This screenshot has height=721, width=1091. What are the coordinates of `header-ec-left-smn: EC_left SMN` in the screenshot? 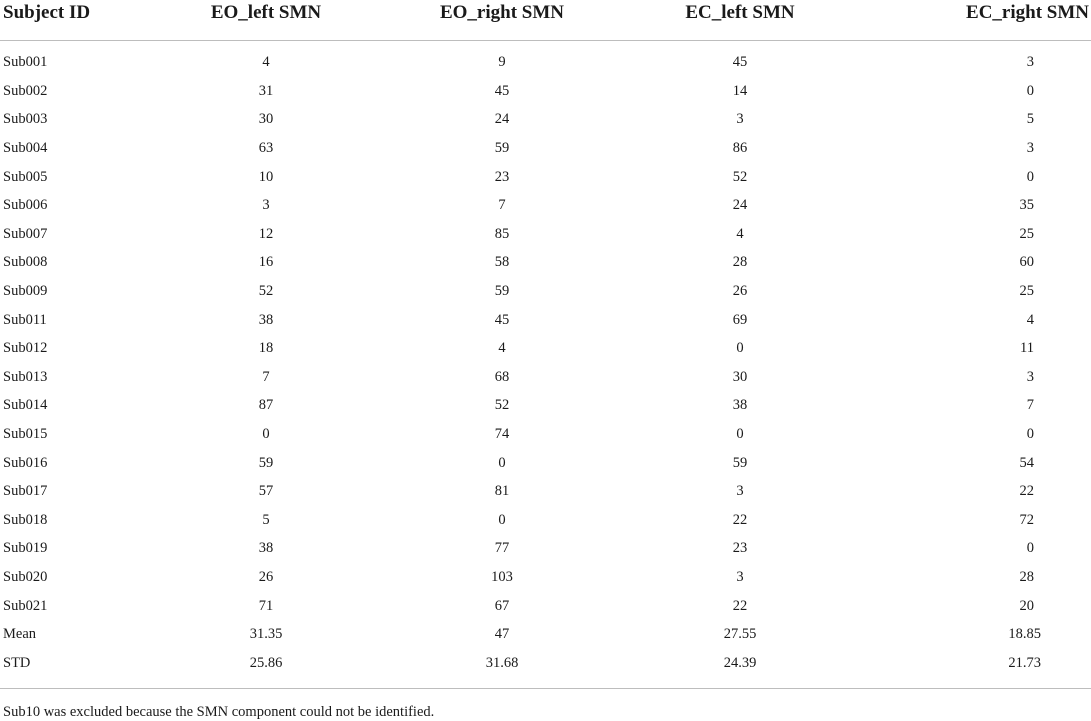 It's located at (740, 20).